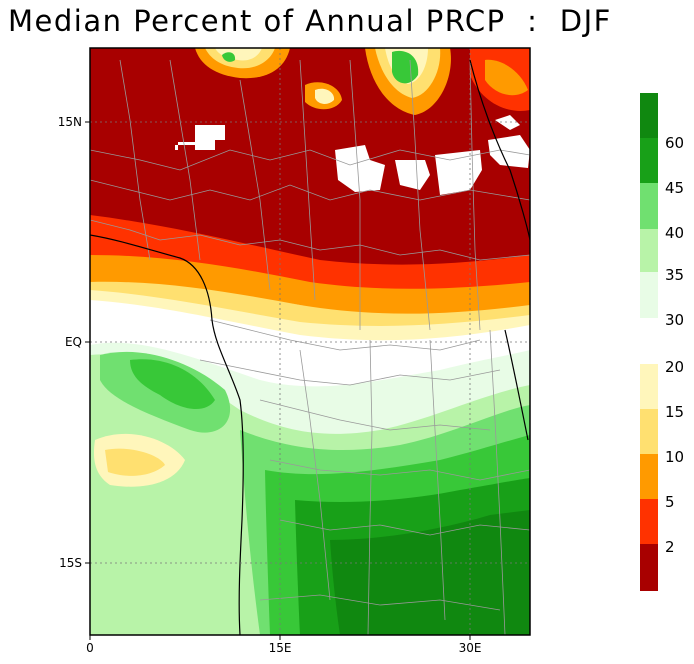  What do you see at coordinates (430, 572) in the screenshot?
I see `core-green` at bounding box center [430, 572].